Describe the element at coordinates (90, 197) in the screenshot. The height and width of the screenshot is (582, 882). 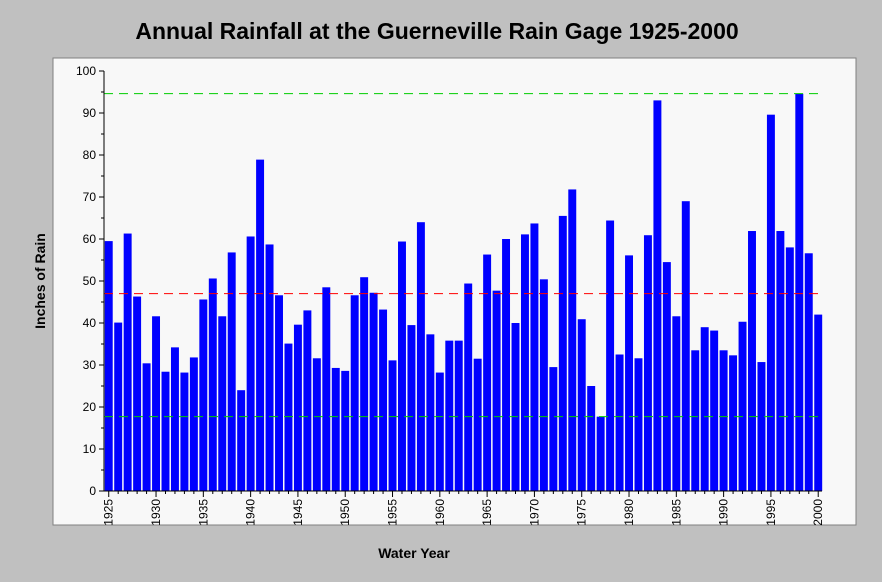
I see `y-tick-label-70: 70` at that location.